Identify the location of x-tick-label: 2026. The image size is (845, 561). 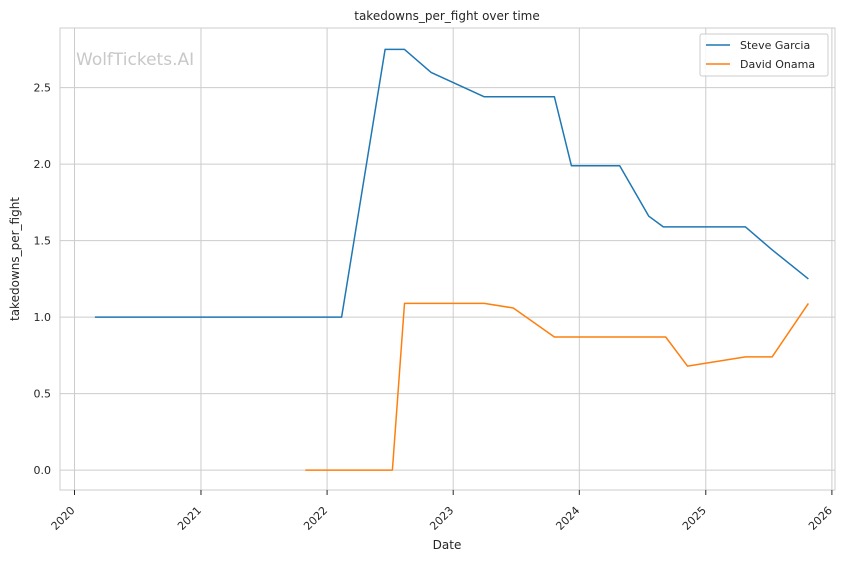
(820, 518).